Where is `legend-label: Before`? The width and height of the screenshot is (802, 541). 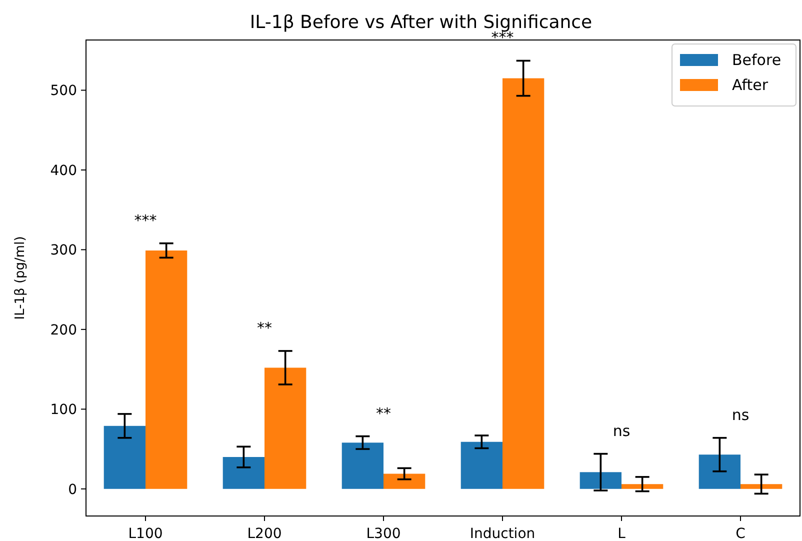
legend-label: Before is located at coordinates (757, 60).